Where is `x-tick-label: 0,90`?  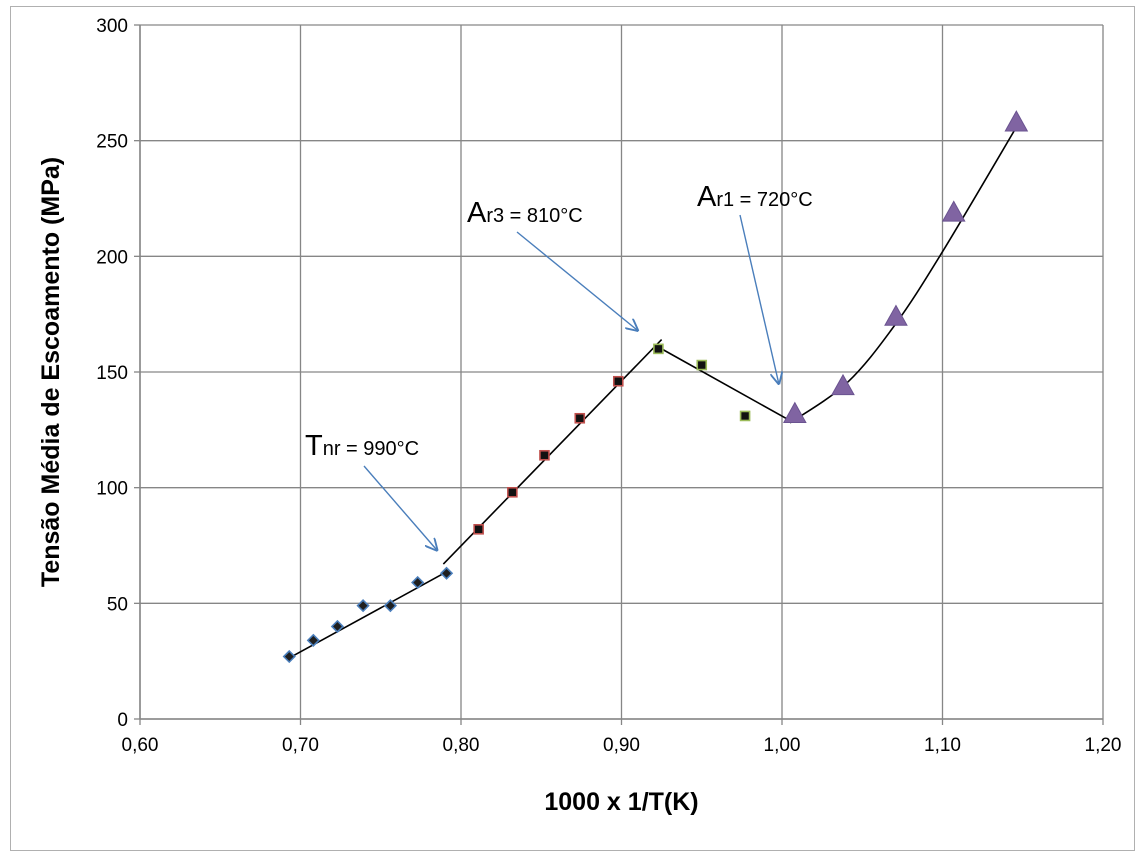
x-tick-label: 0,90 is located at coordinates (621, 745).